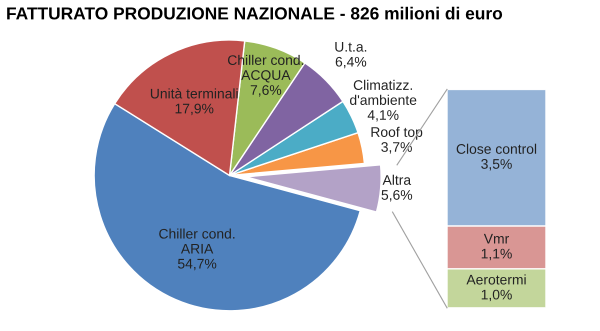 Image resolution: width=600 pixels, height=331 pixels. What do you see at coordinates (197, 264) in the screenshot?
I see `data-label: 54,7%` at bounding box center [197, 264].